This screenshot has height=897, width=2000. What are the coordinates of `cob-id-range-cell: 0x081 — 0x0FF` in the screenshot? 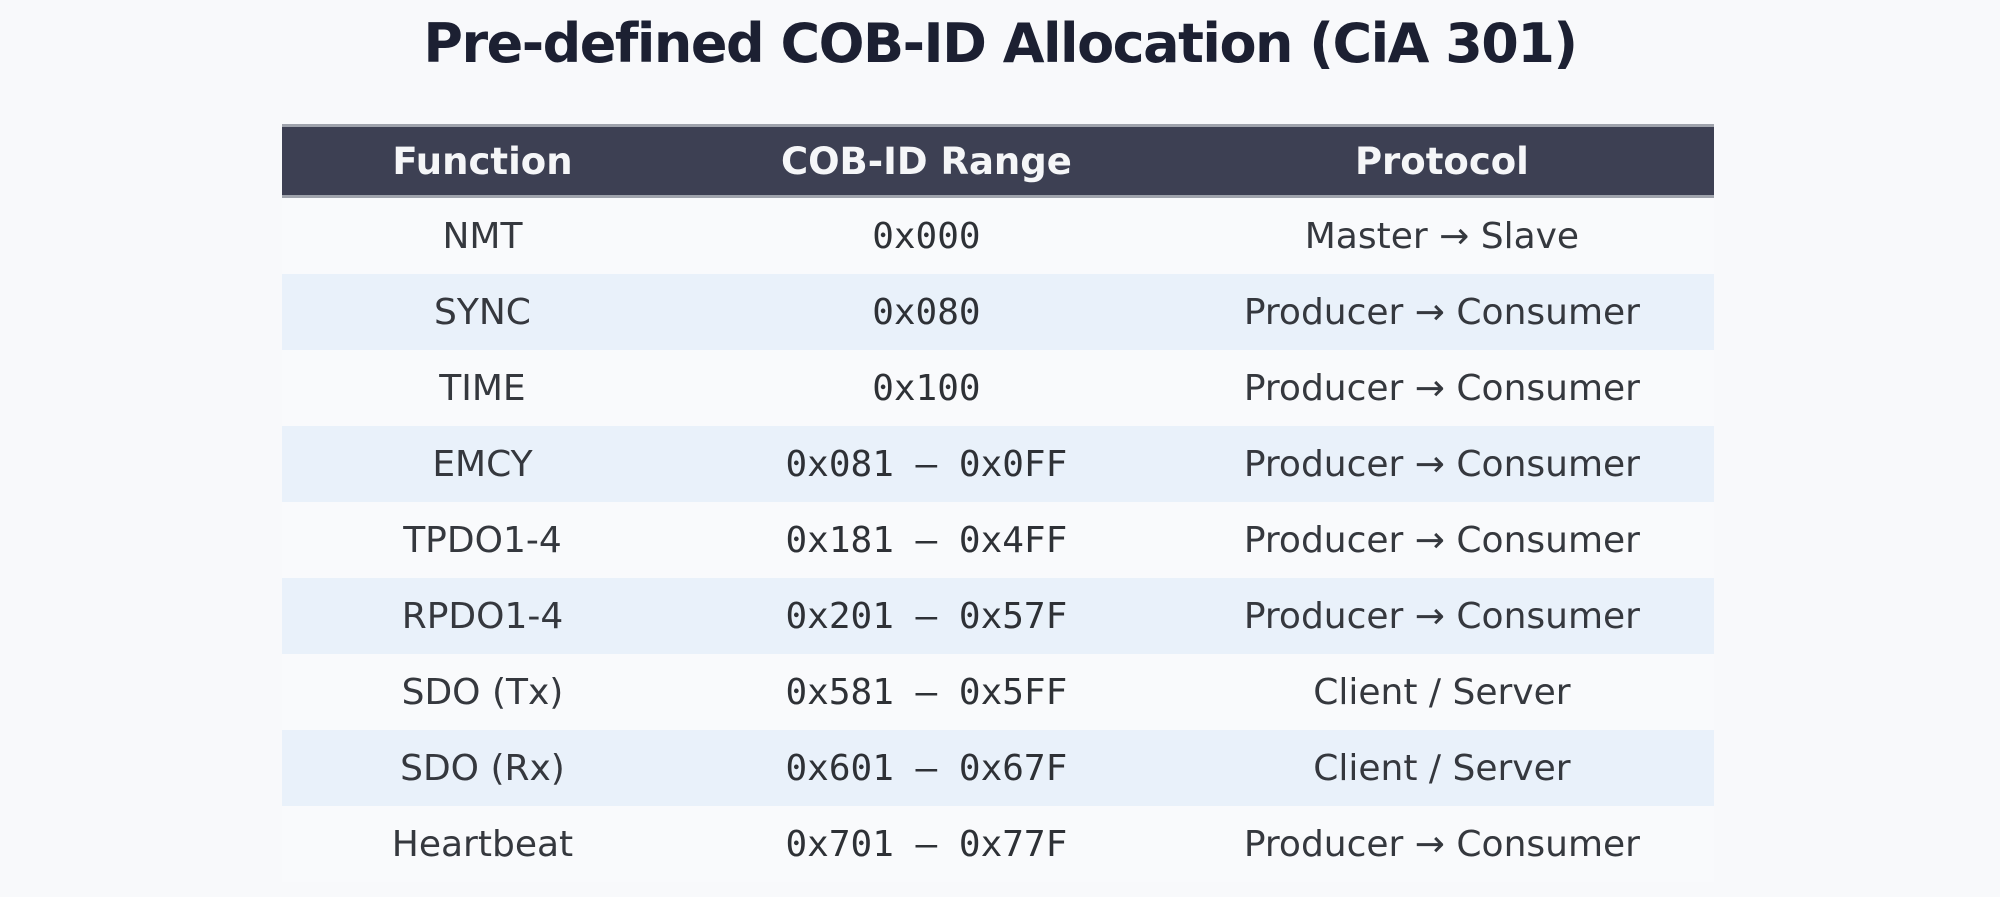 It's located at (926, 464).